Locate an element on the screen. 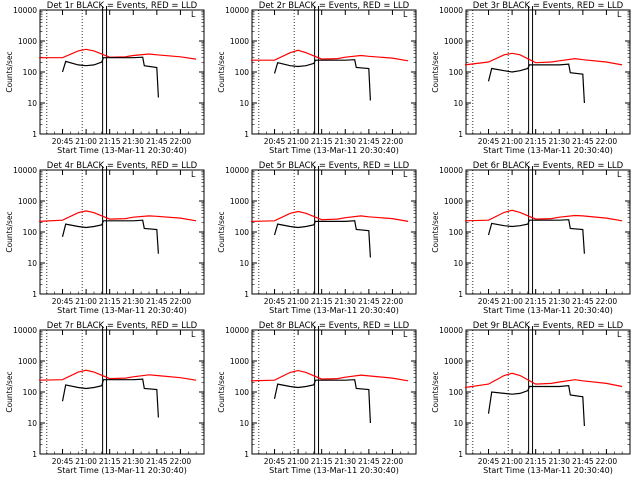 The height and width of the screenshot is (480, 640). chart-title: Det 6r BLACK = Events, RED = LLD is located at coordinates (548, 166).